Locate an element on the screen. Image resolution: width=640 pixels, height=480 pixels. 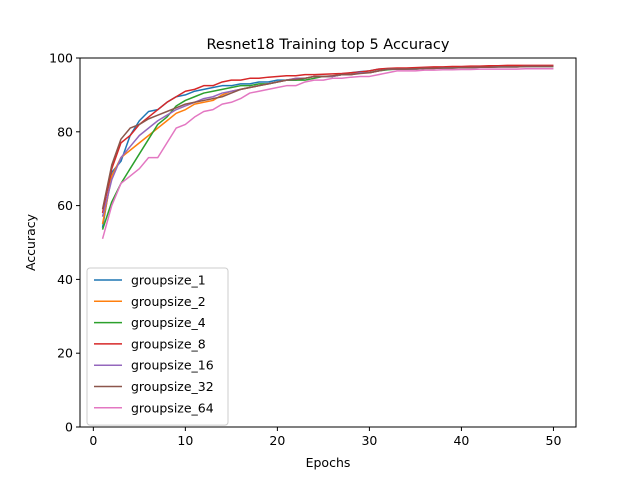
x-tick-label: 20 is located at coordinates (277, 440).